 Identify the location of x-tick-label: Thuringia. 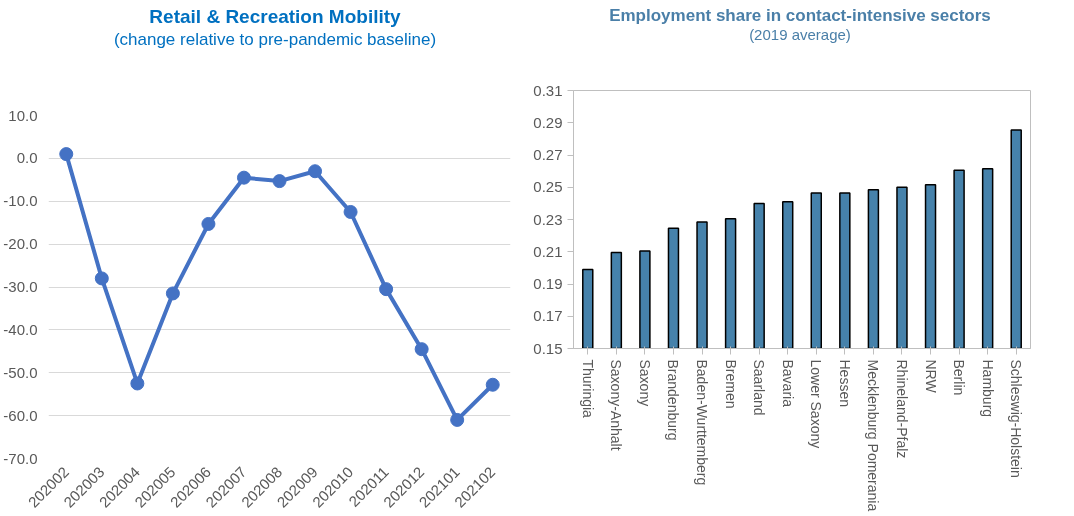
(587, 389).